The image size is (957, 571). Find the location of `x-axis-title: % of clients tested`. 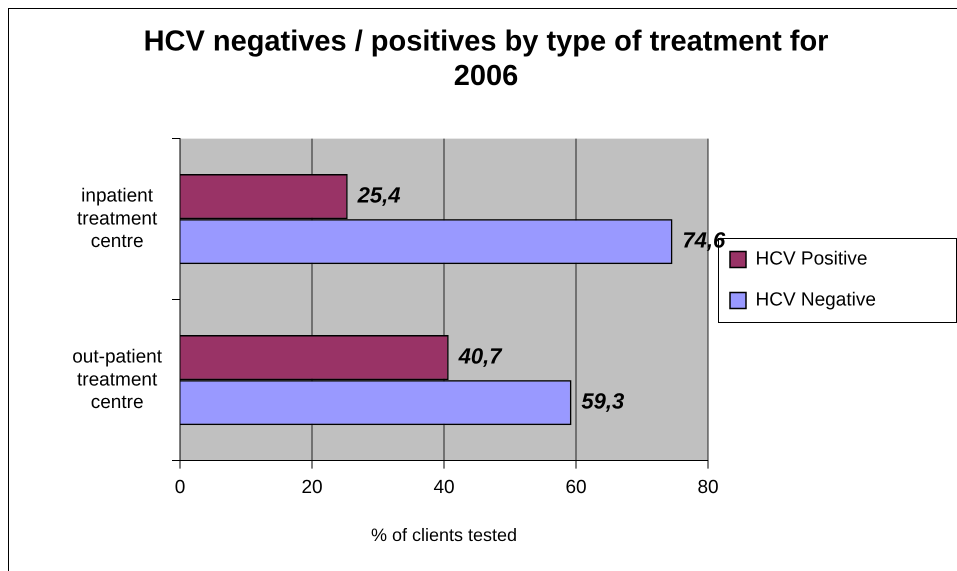

x-axis-title: % of clients tested is located at coordinates (444, 535).